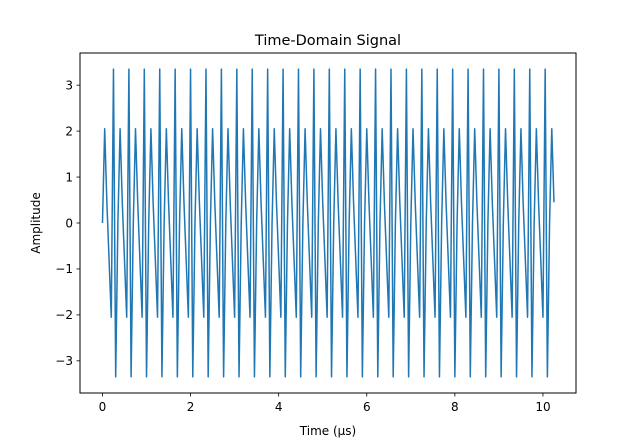 The image size is (640, 443). Describe the element at coordinates (64, 361) in the screenshot. I see `y-tick-label: −3` at that location.